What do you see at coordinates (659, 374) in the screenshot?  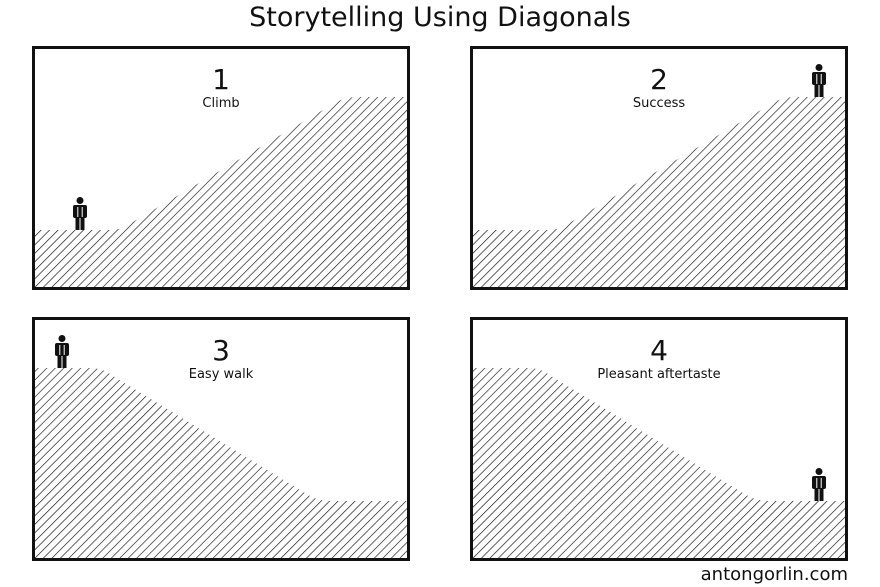 I see `panel-caption: Pleasant aftertaste` at bounding box center [659, 374].